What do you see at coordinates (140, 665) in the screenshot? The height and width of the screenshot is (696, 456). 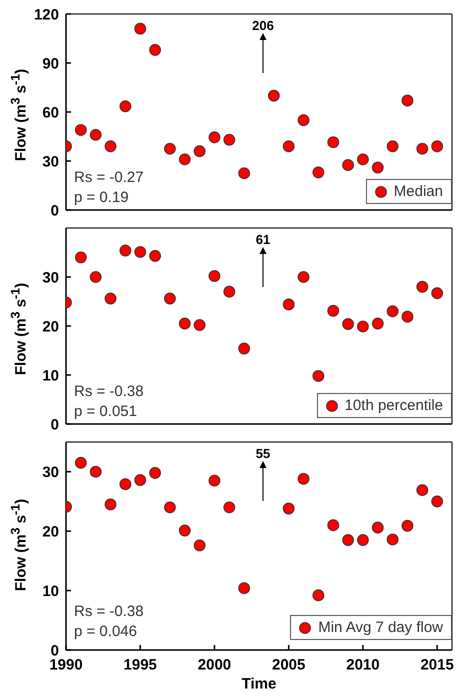 I see `x-tick-label: 1995` at bounding box center [140, 665].